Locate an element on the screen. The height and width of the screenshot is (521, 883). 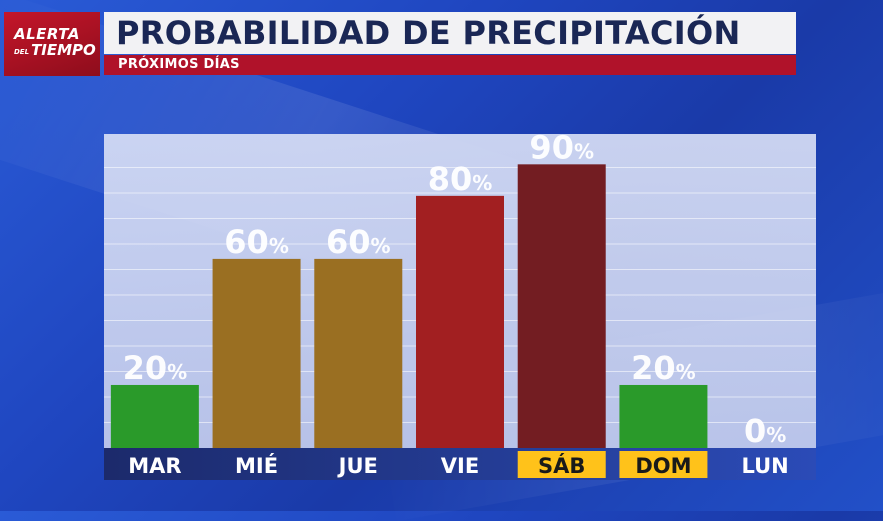
day-highlight-sáb is located at coordinates (561, 464).